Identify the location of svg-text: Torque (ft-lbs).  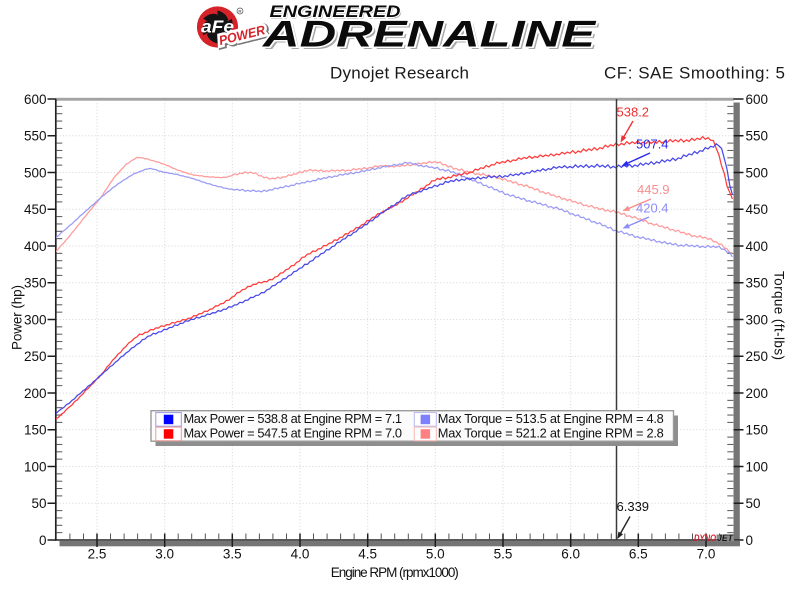
(779, 315).